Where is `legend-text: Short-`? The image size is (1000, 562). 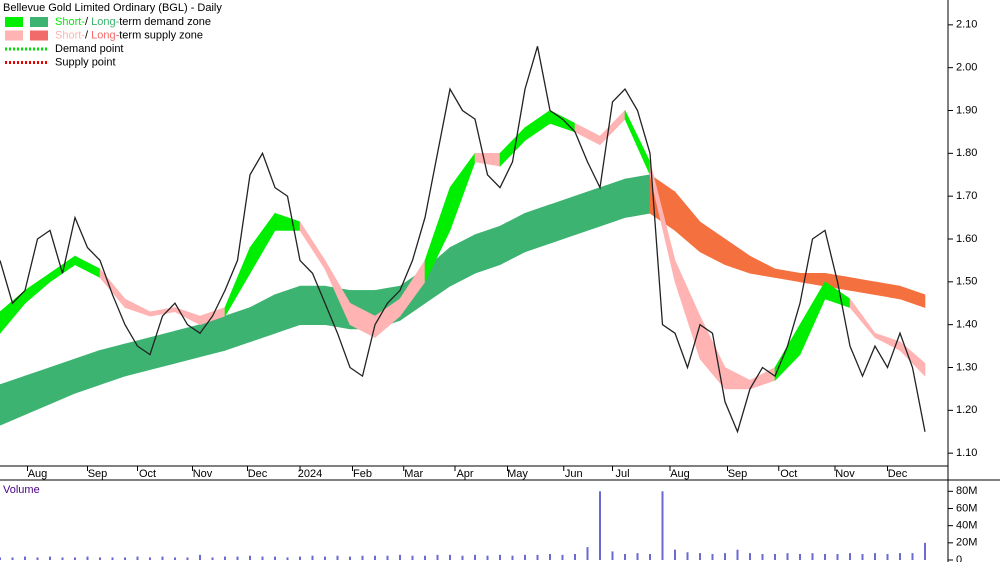 legend-text: Short- is located at coordinates (70, 35).